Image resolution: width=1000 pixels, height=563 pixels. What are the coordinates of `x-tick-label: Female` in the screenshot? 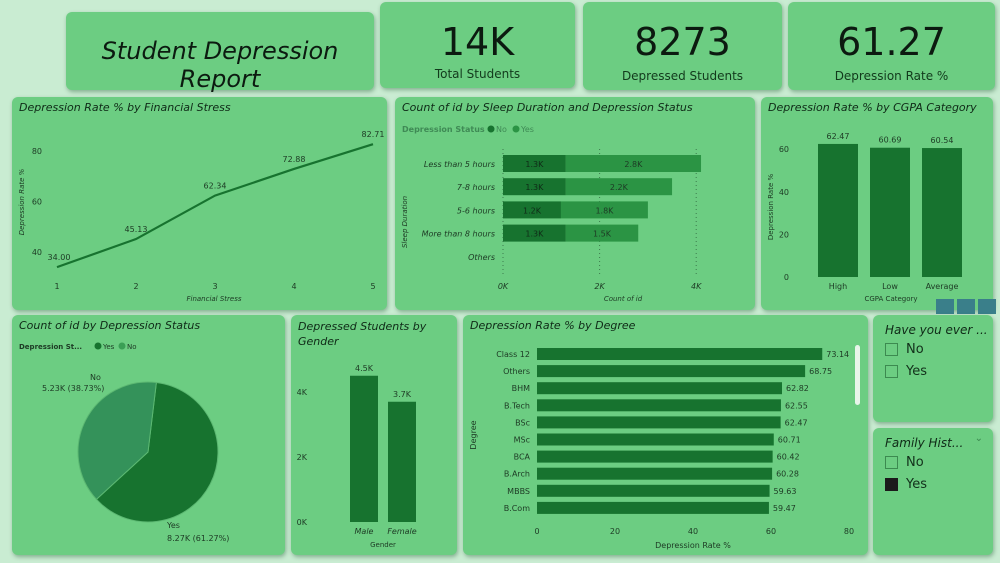 It's located at (401, 531).